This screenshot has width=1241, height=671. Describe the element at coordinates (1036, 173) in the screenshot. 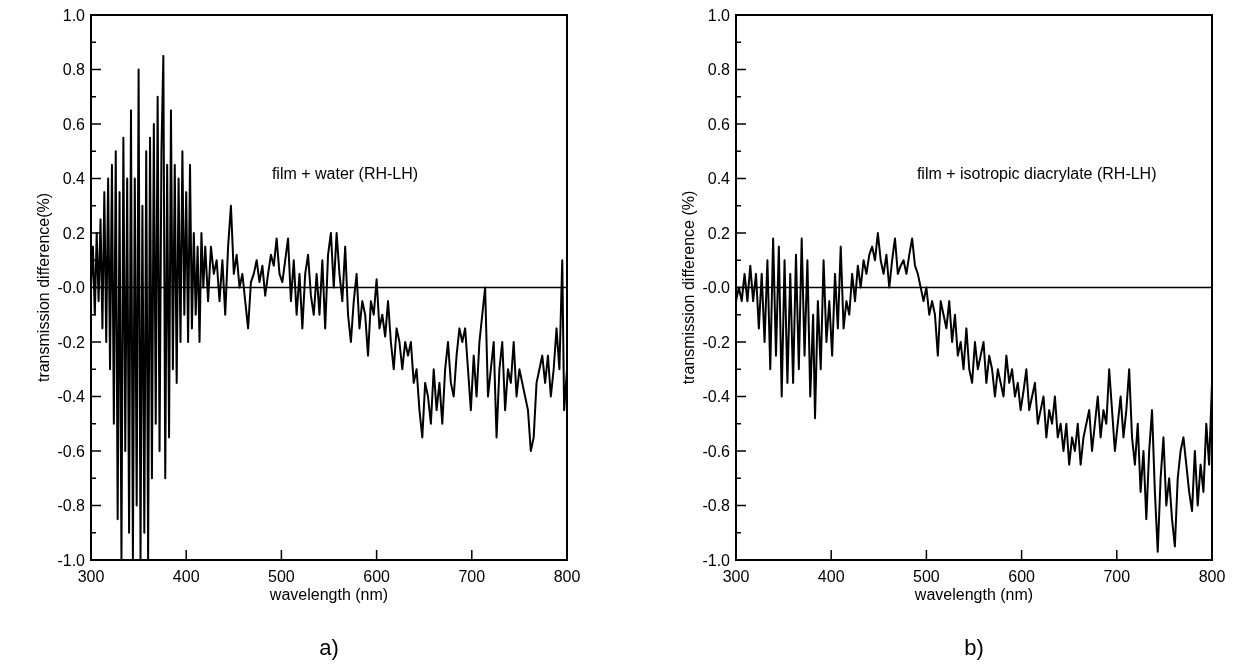

I see `annotation: film + isotropic diacrylate (RH-LH)` at that location.